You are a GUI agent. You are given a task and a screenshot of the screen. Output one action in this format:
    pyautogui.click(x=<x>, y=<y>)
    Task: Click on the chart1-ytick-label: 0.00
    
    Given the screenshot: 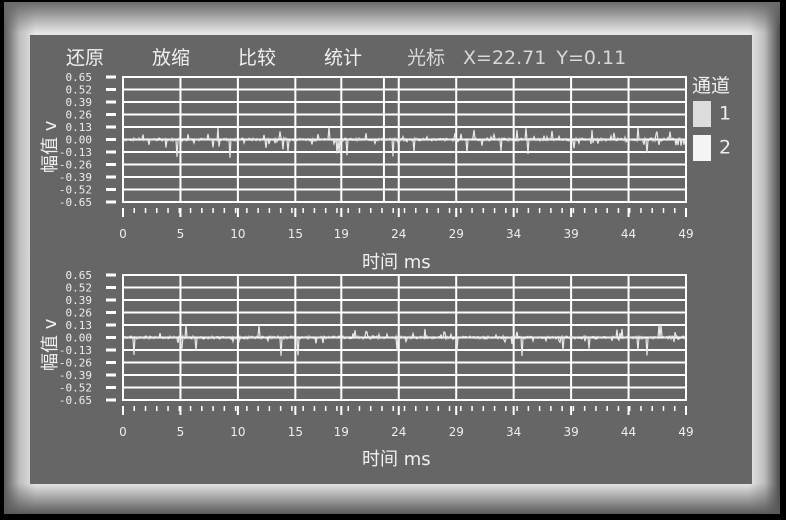 What is the action you would take?
    pyautogui.click(x=79, y=140)
    